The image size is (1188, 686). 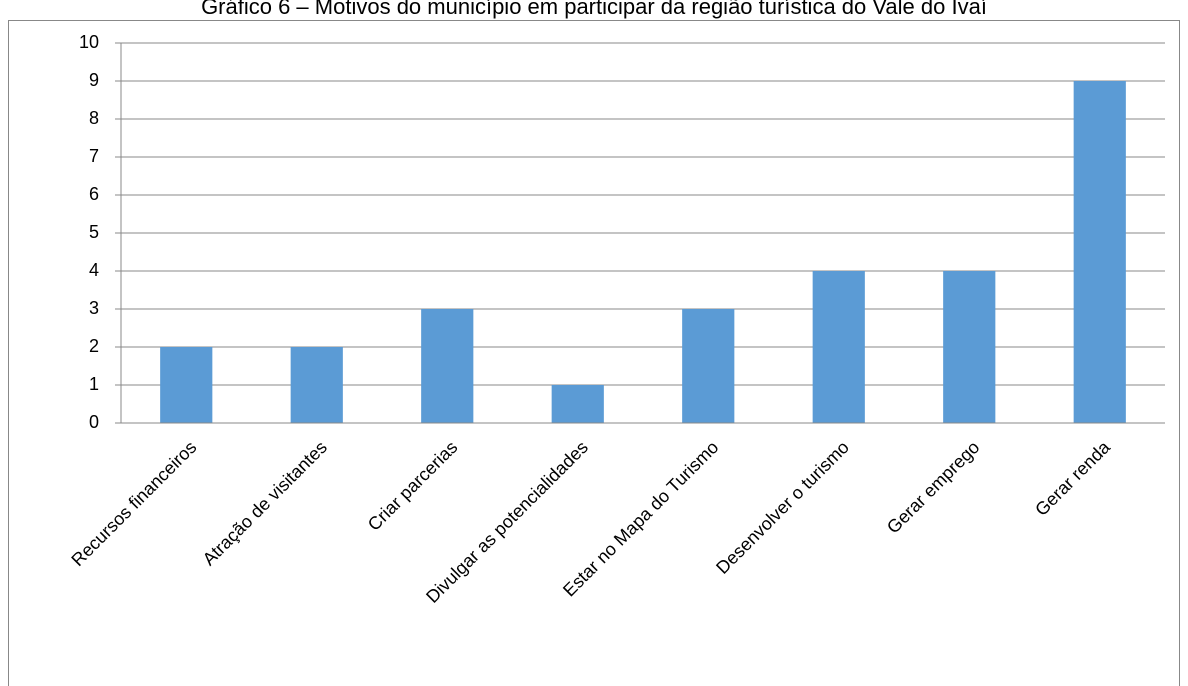 What do you see at coordinates (933, 487) in the screenshot?
I see `x-tick-label: Gerar emprego` at bounding box center [933, 487].